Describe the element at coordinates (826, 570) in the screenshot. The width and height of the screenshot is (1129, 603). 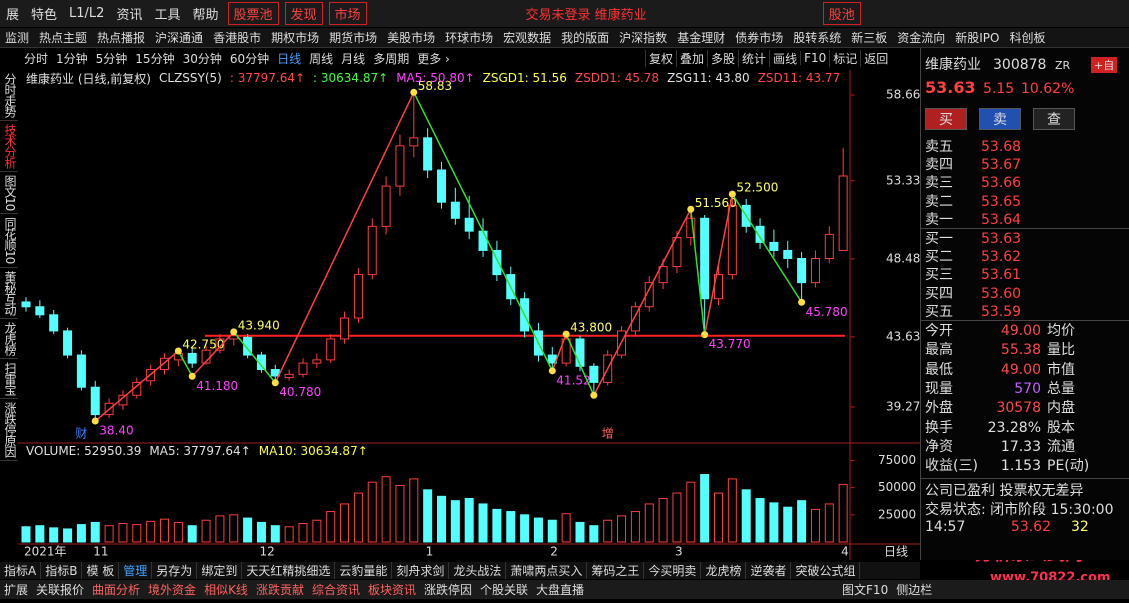
I see `indicator-tab: 突破公式组` at that location.